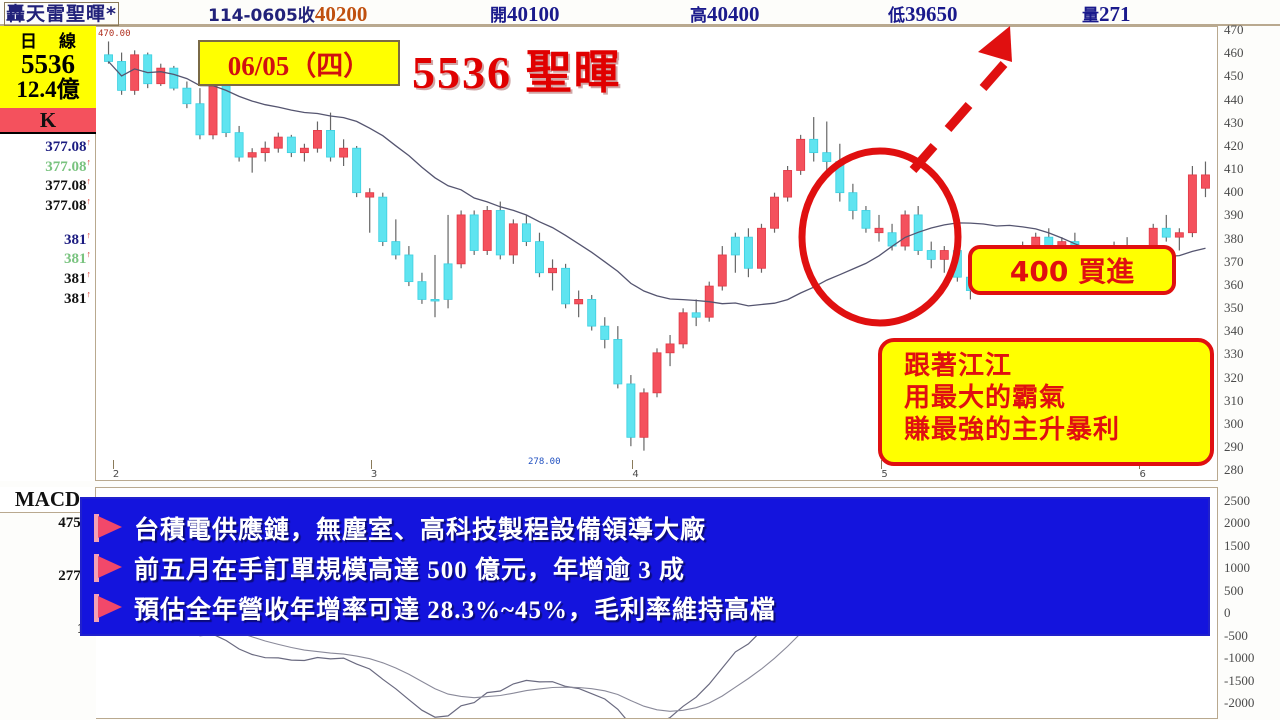  Describe the element at coordinates (1227, 613) in the screenshot. I see `macd-axis-tick: 0` at that location.